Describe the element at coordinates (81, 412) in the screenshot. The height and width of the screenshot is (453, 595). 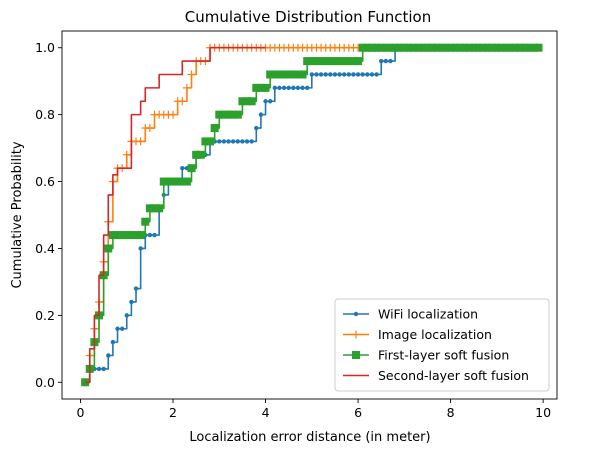
I see `x-tick-label: 0` at that location.